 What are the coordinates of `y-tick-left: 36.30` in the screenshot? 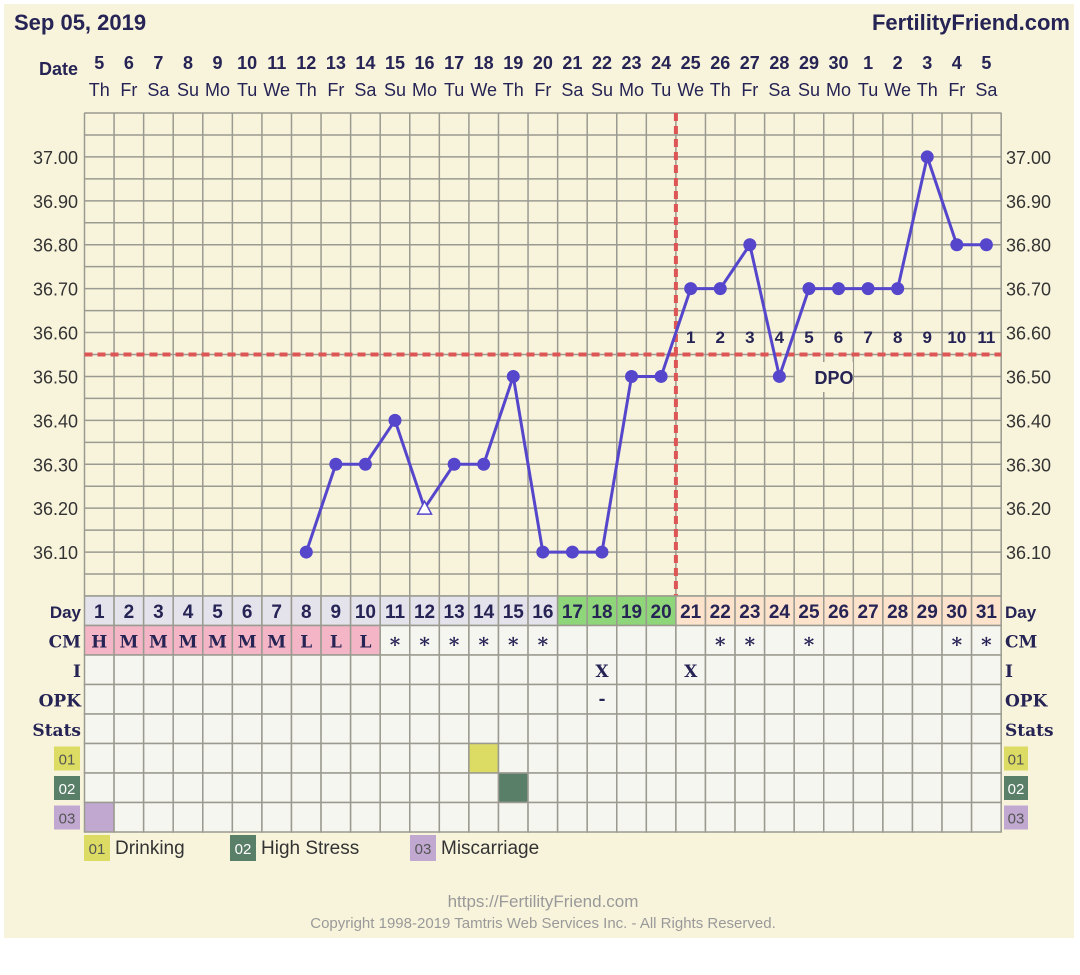 It's located at (55, 465).